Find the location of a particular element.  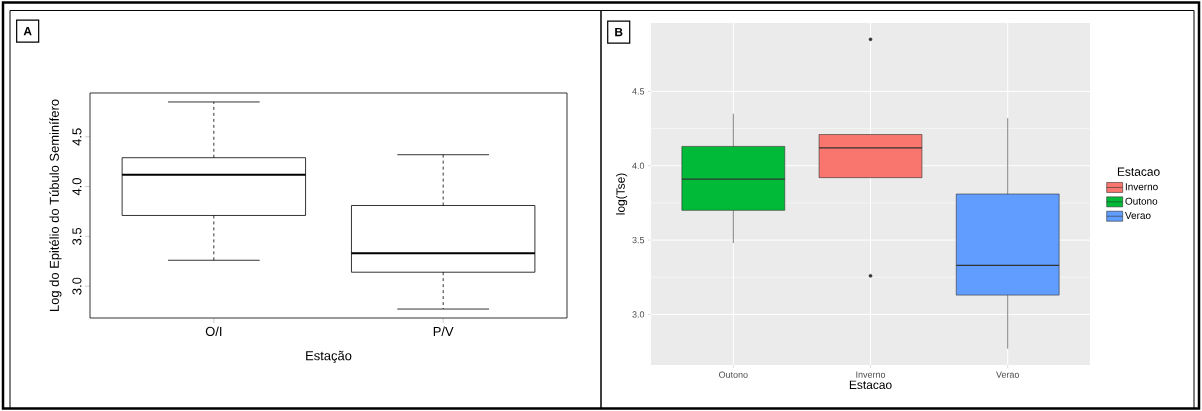

legend-label: Verao is located at coordinates (1138, 216).